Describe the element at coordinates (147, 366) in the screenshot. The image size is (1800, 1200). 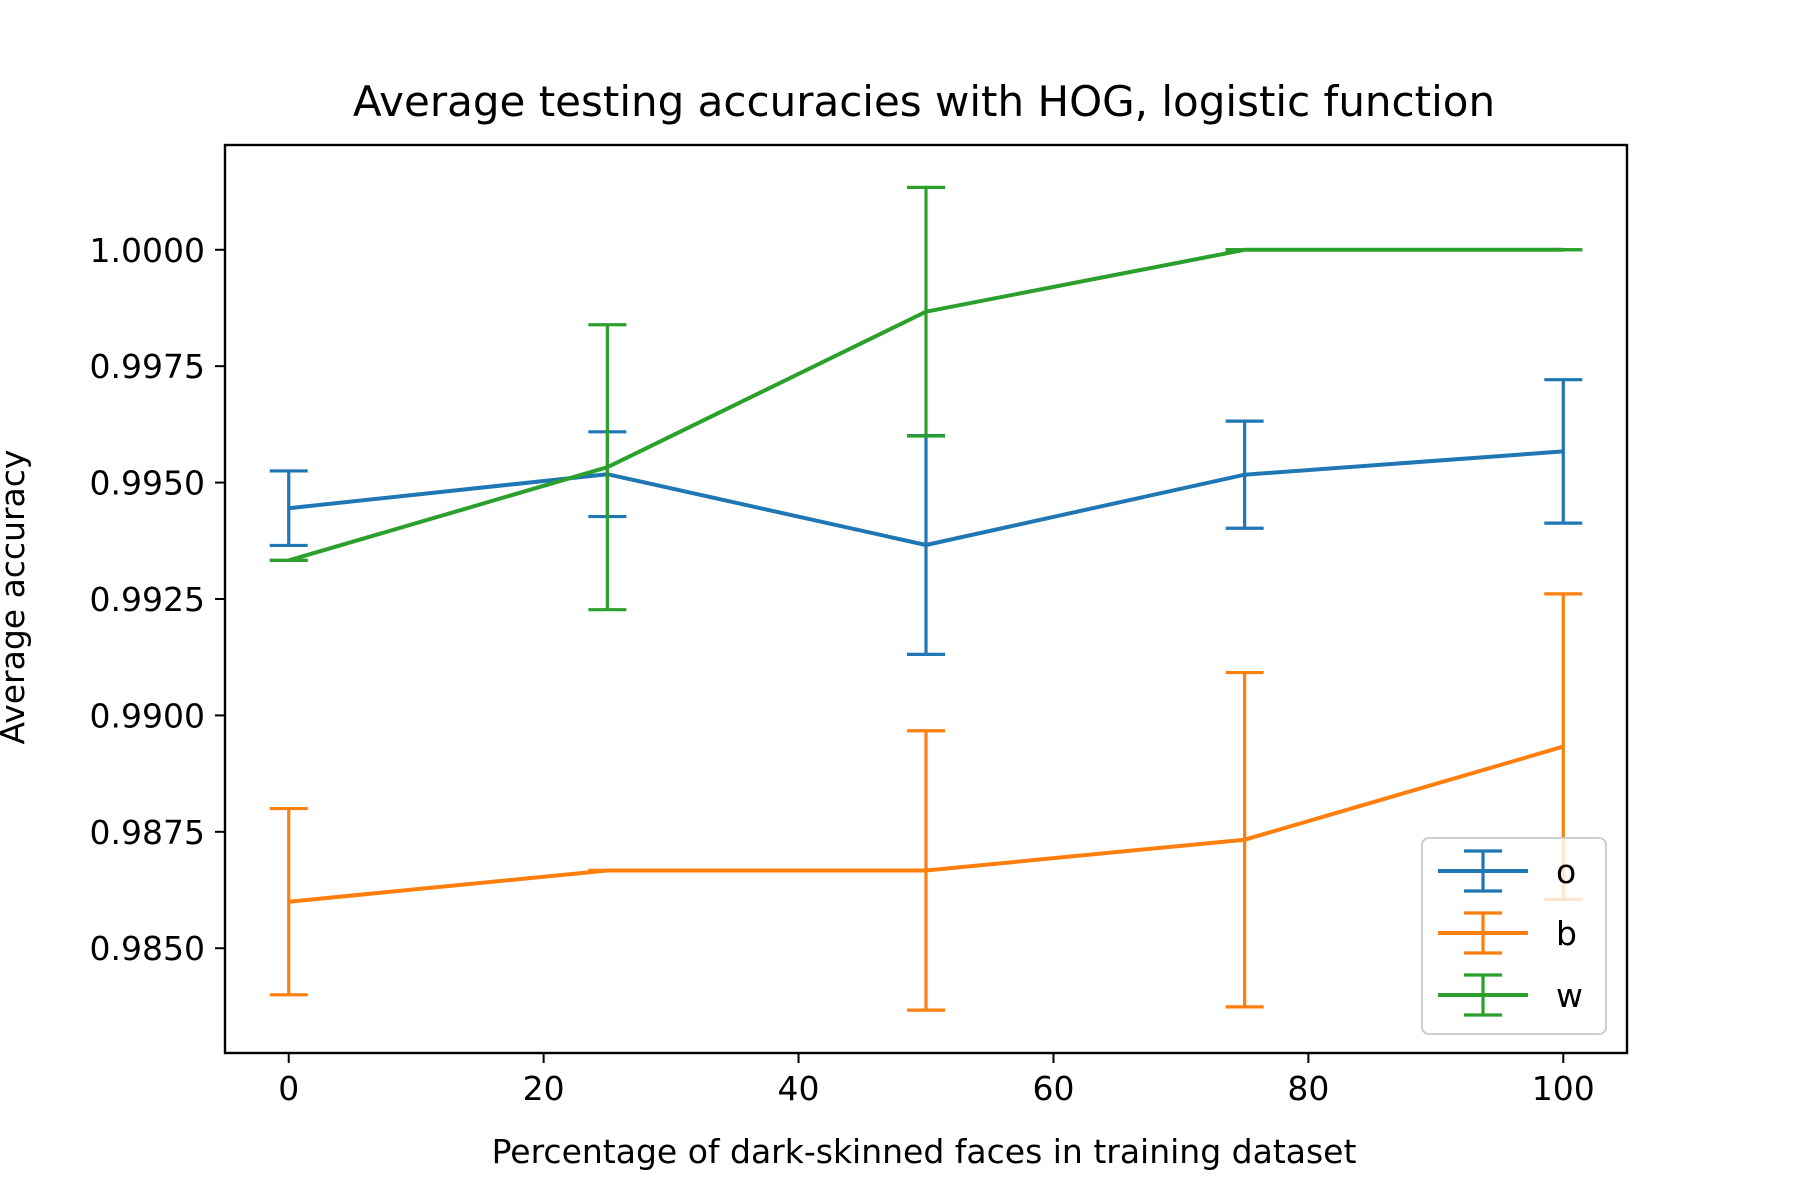
I see `y-tick-label: 0.9975` at that location.